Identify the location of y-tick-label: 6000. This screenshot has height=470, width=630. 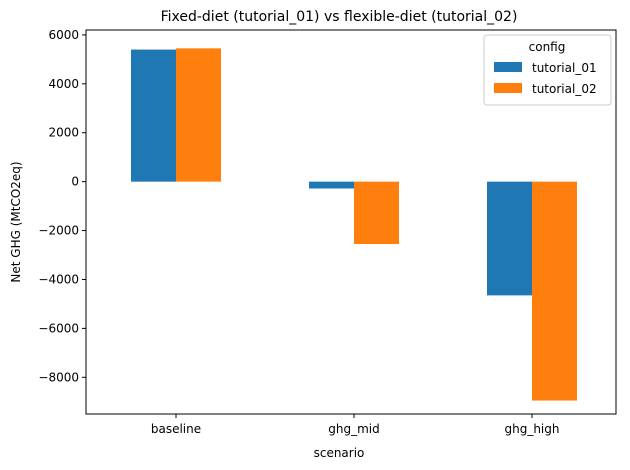
(63, 35).